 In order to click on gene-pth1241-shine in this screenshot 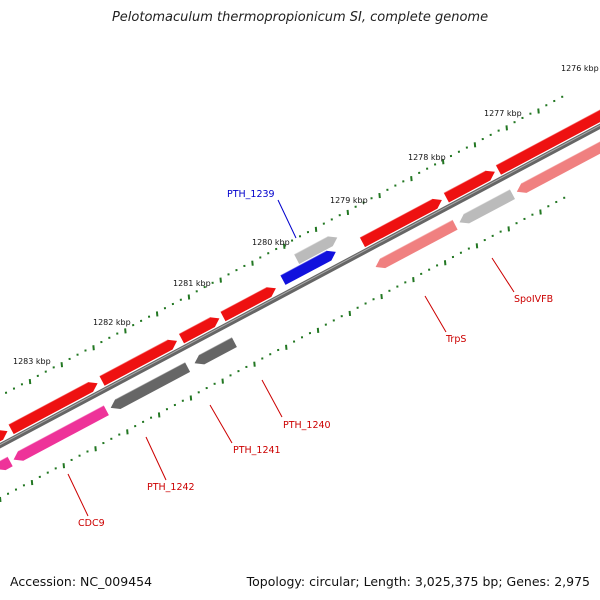, I will do `click(215, 346)`.